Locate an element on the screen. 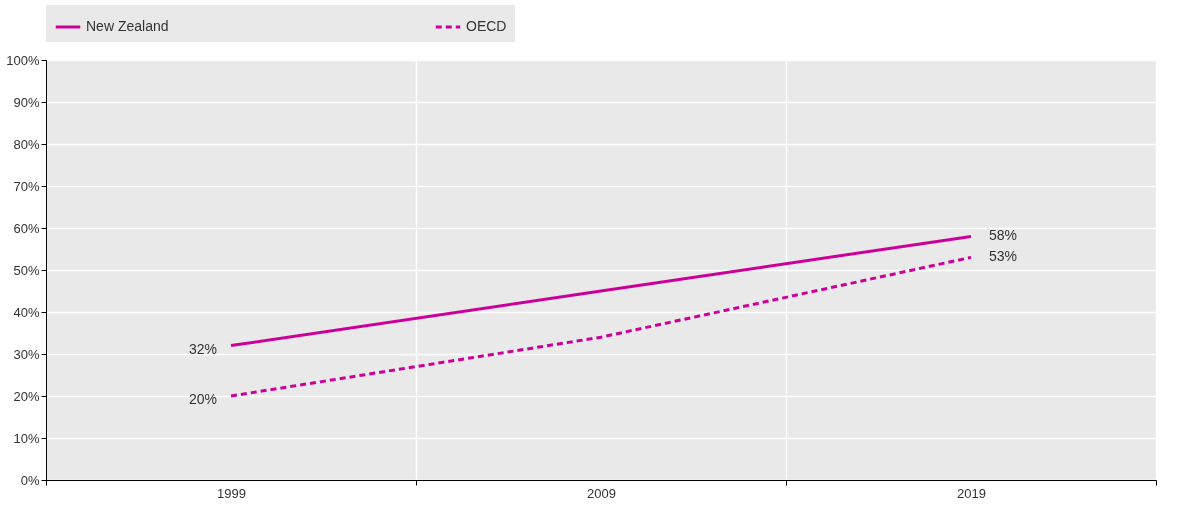 The image size is (1186, 529). y-tick-label: 90% is located at coordinates (26, 102).